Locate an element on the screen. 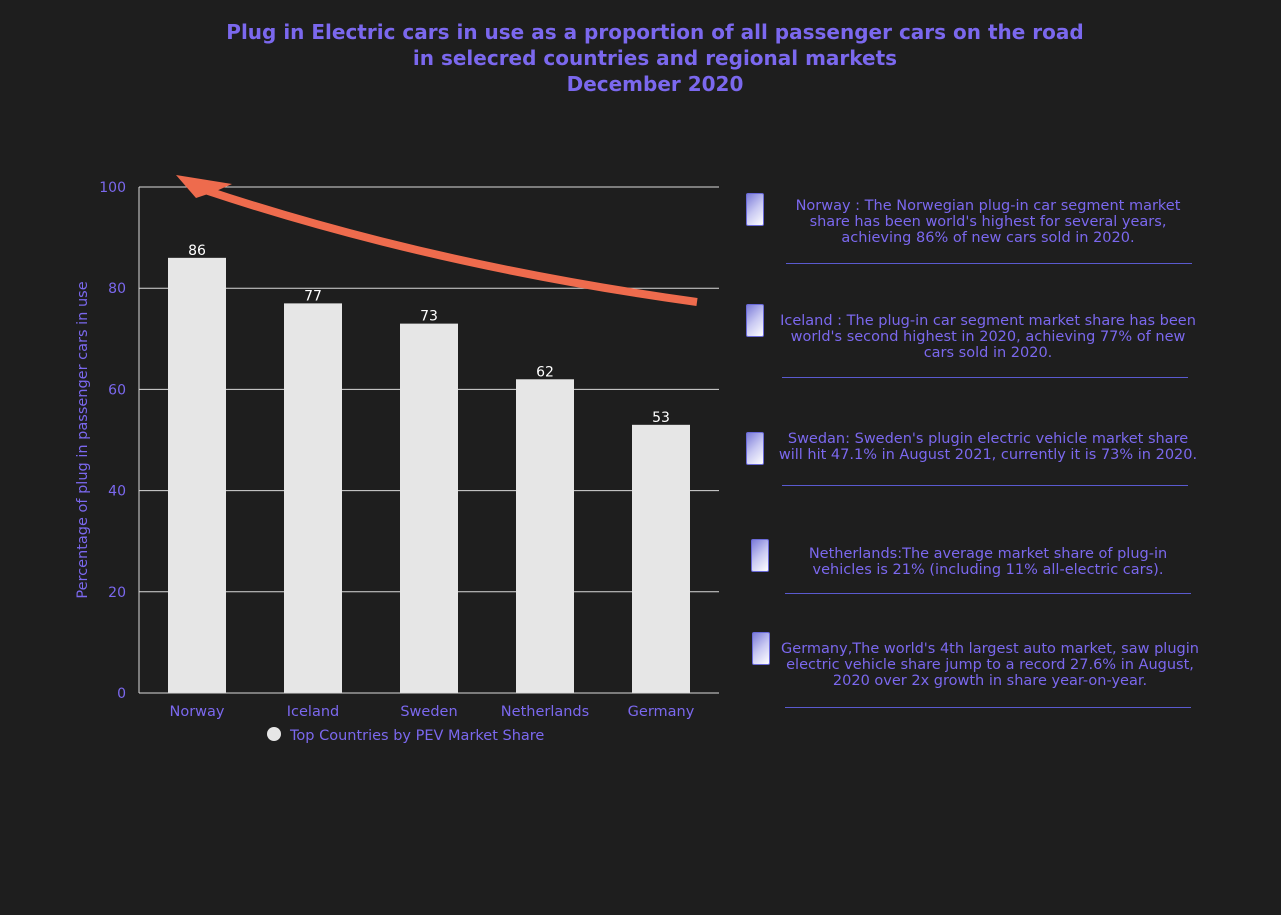 The image size is (1281, 915). x-tick-label: Sweden is located at coordinates (428, 712).